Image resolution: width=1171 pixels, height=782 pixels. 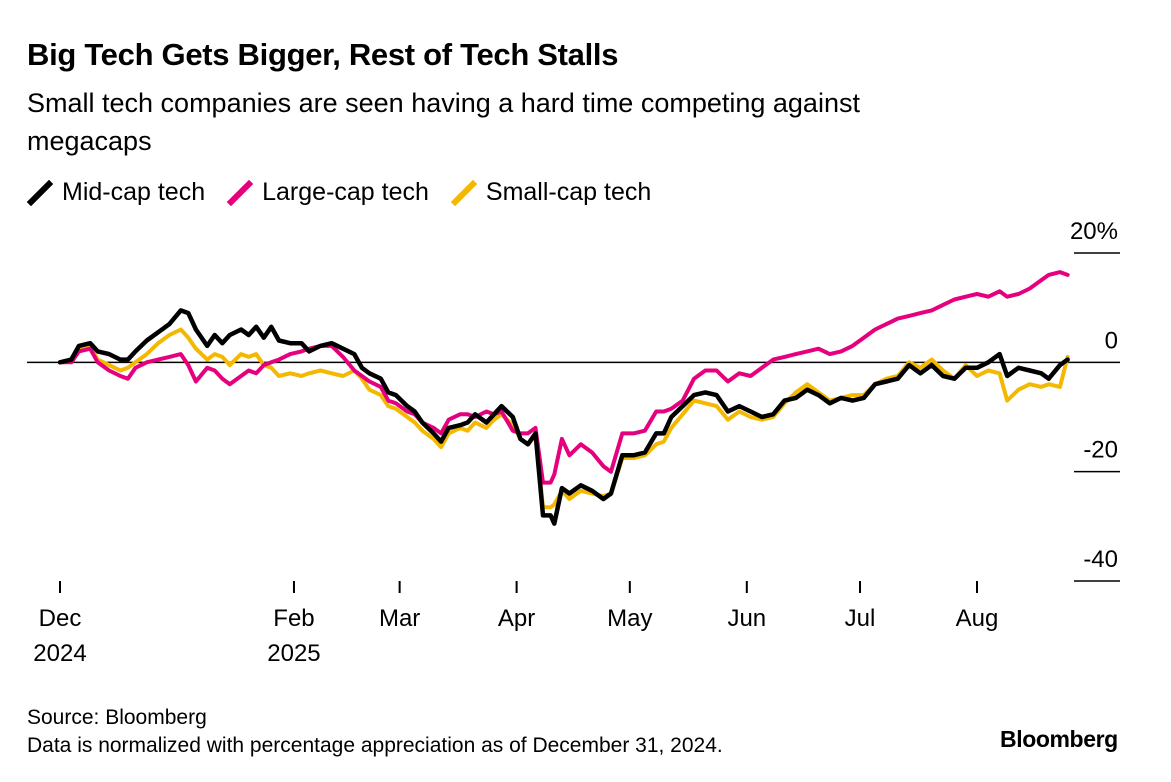 I want to click on y-tick-label: 20%, so click(x=1094, y=231).